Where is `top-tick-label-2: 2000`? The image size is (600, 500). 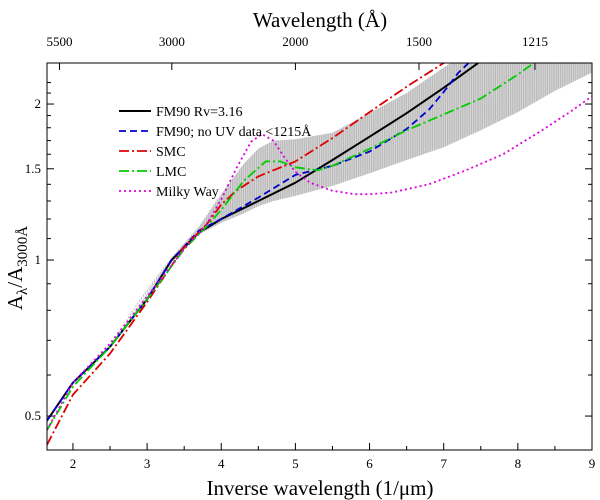 top-tick-label-2: 2000 is located at coordinates (295, 41).